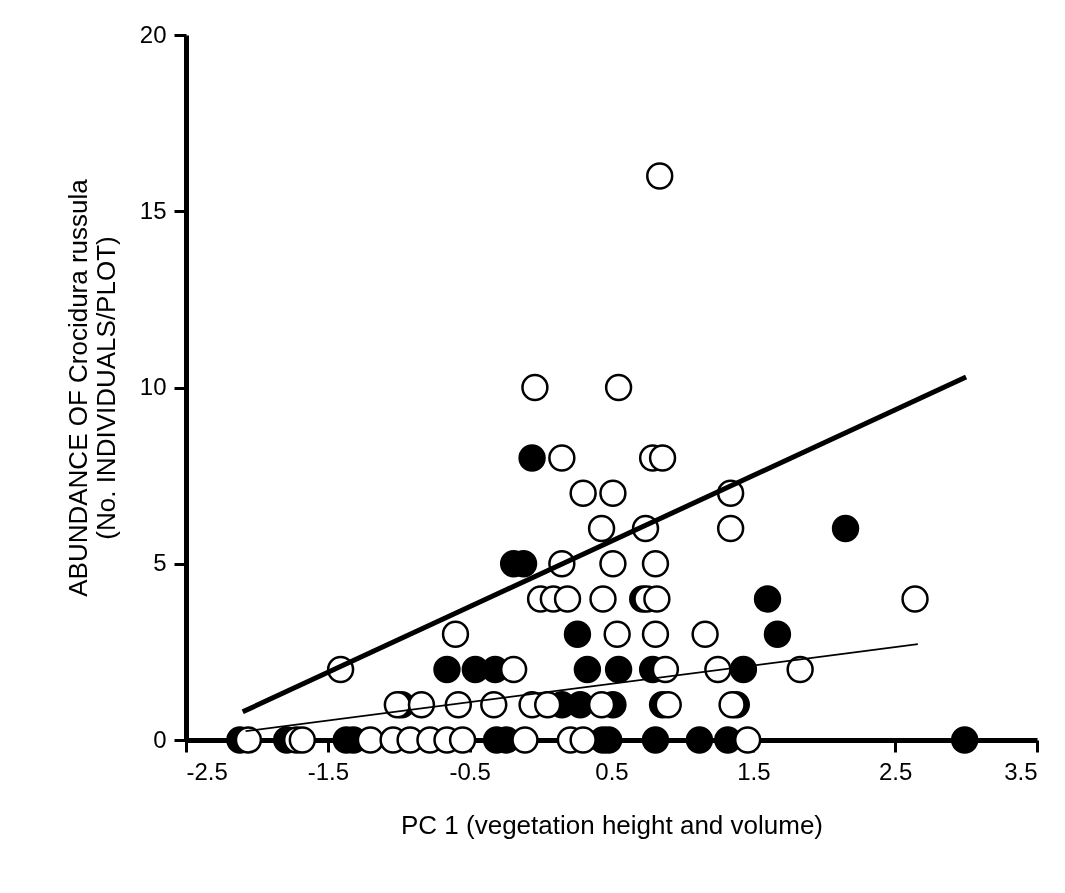 The width and height of the screenshot is (1065, 893). I want to click on x-tick-label: -2.5, so click(207, 771).